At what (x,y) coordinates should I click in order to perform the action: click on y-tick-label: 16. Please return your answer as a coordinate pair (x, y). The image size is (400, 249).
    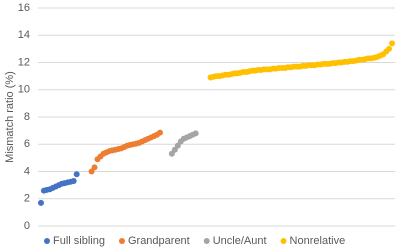
    Looking at the image, I should click on (24, 8).